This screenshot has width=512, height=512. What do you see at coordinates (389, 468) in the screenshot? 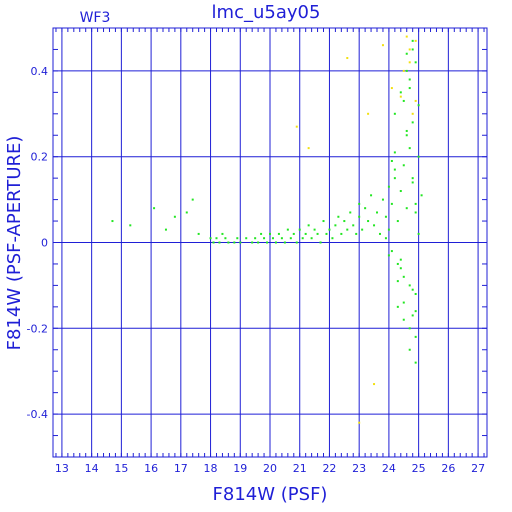
I see `x-tick-label: 24` at bounding box center [389, 468].